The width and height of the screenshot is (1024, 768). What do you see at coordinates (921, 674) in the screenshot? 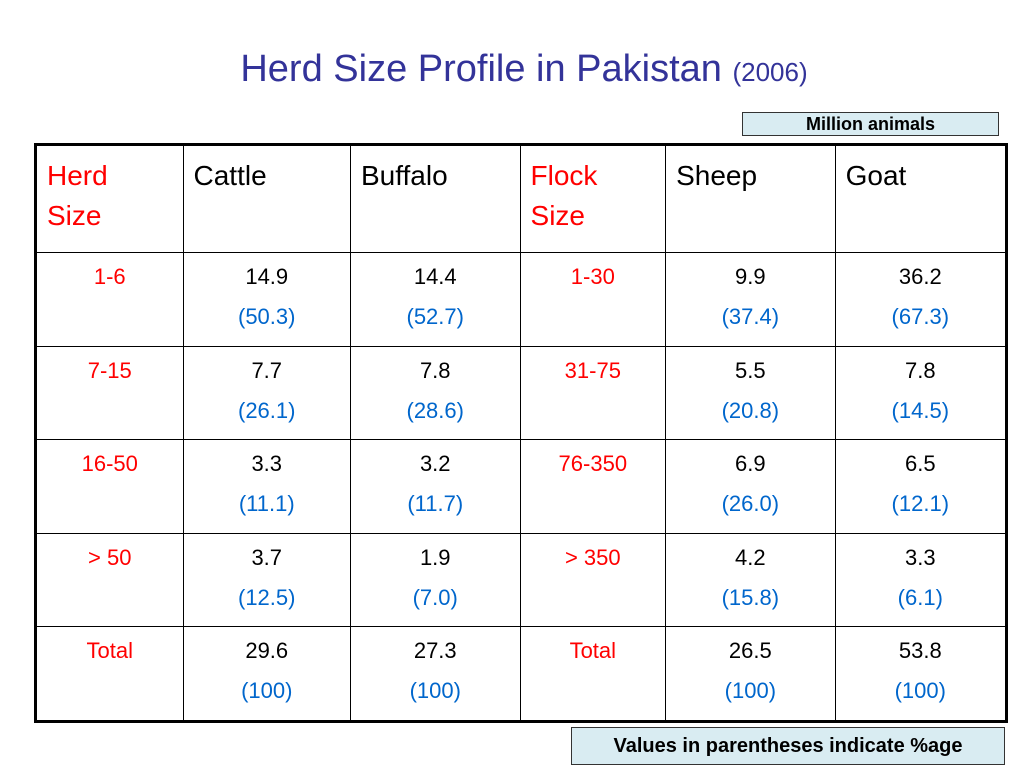
I see `goat-cell: 53.8 (100)` at bounding box center [921, 674].